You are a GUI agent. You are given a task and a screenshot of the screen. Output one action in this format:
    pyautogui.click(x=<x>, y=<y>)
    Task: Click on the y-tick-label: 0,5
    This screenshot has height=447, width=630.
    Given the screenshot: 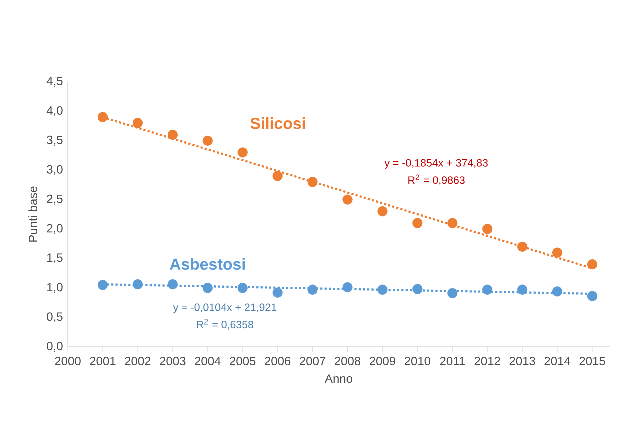 What is the action you would take?
    pyautogui.click(x=55, y=317)
    